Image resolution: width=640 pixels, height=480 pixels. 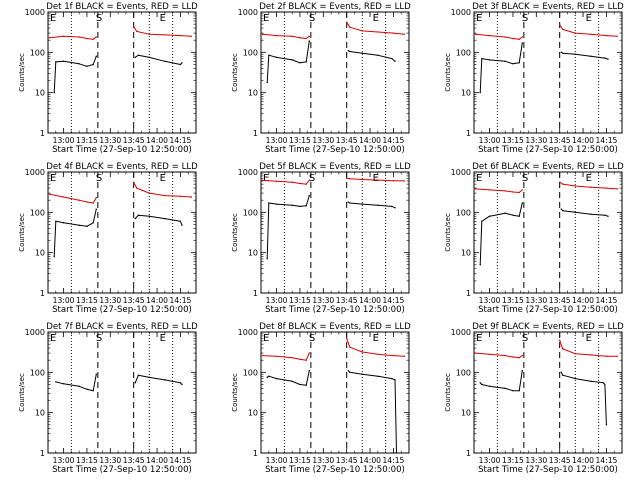 I want to click on y-axis-title: Counts/sec, so click(x=235, y=232).